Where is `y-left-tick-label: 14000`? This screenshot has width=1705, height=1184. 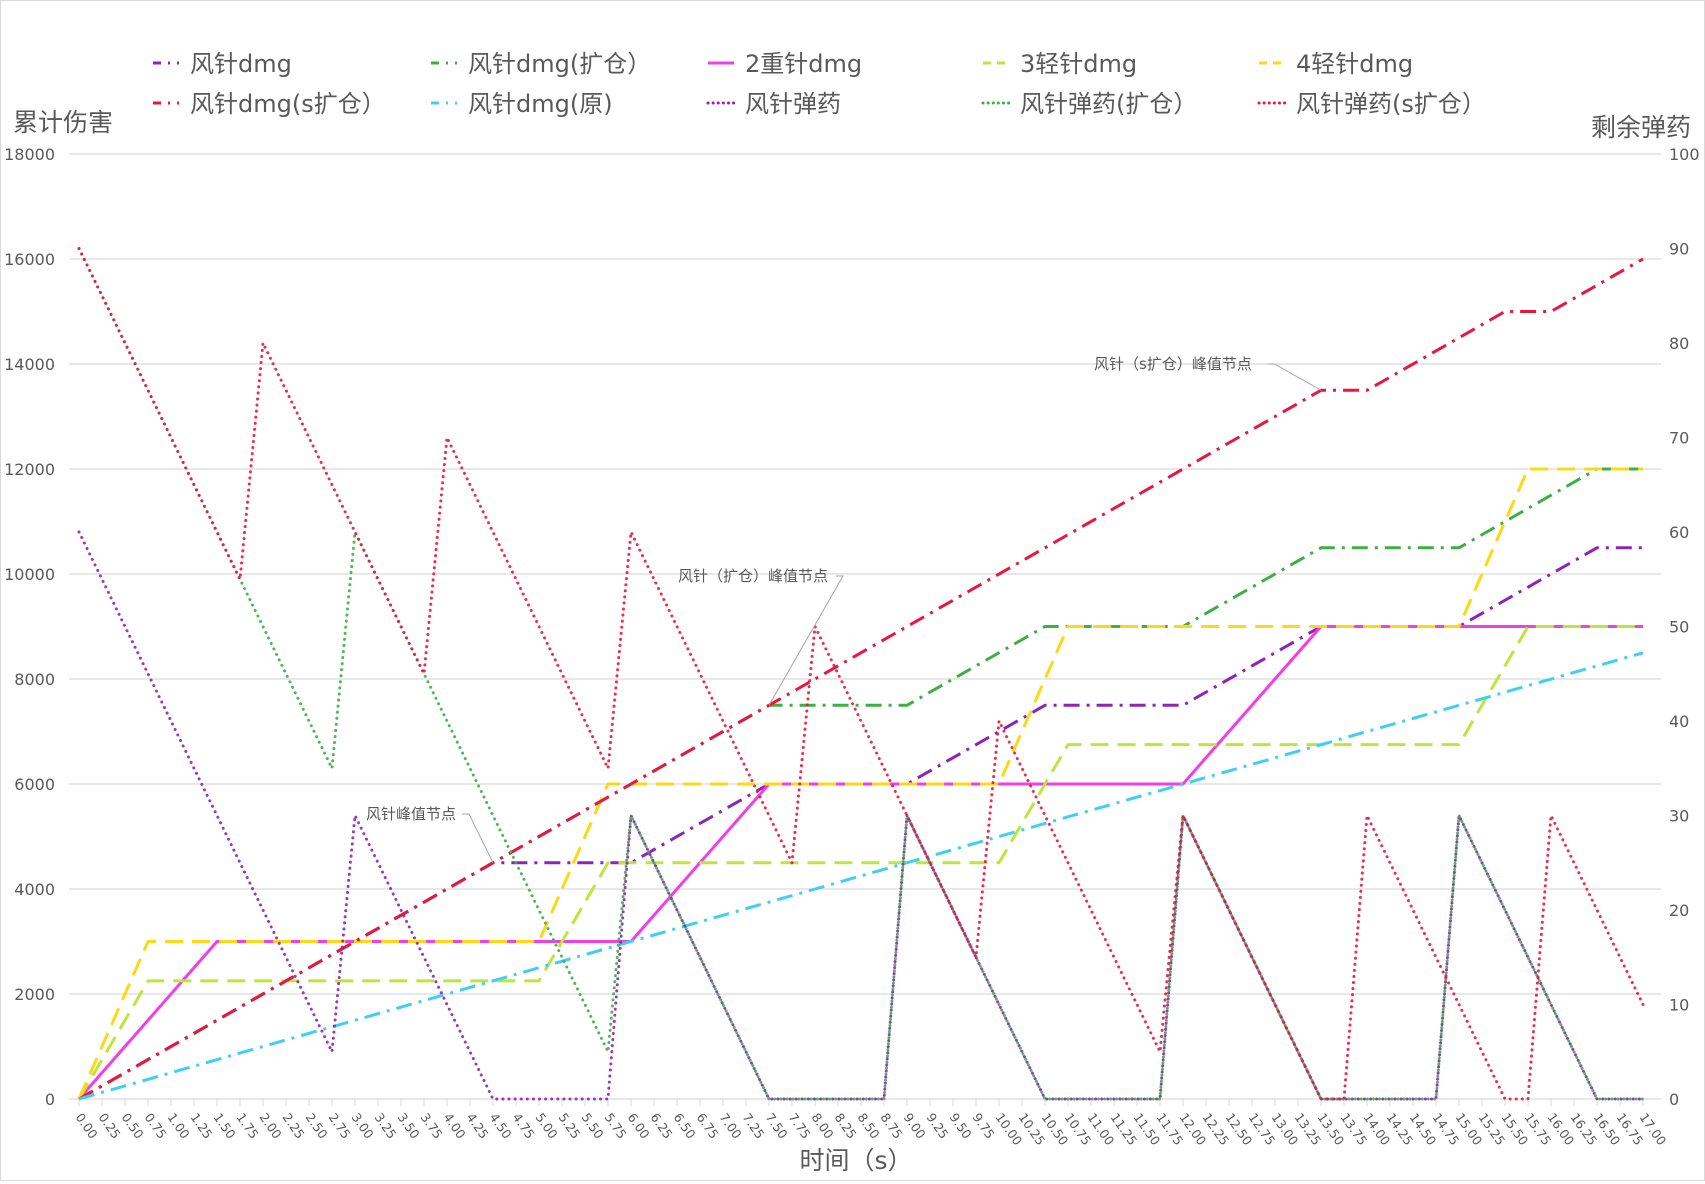 y-left-tick-label: 14000 is located at coordinates (29, 364).